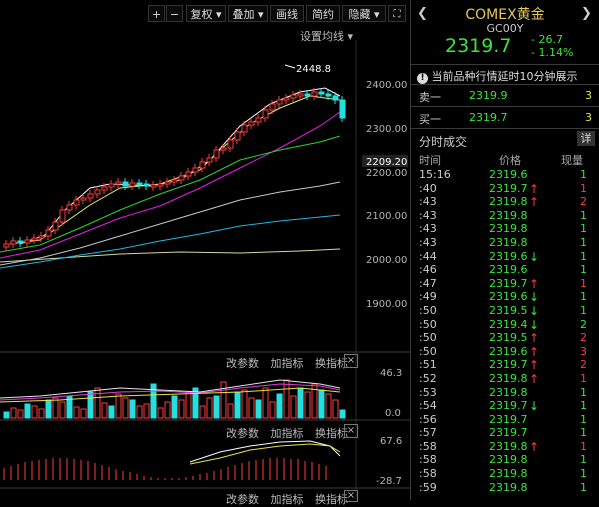  I want to click on draw-line-button: 画线, so click(287, 13).